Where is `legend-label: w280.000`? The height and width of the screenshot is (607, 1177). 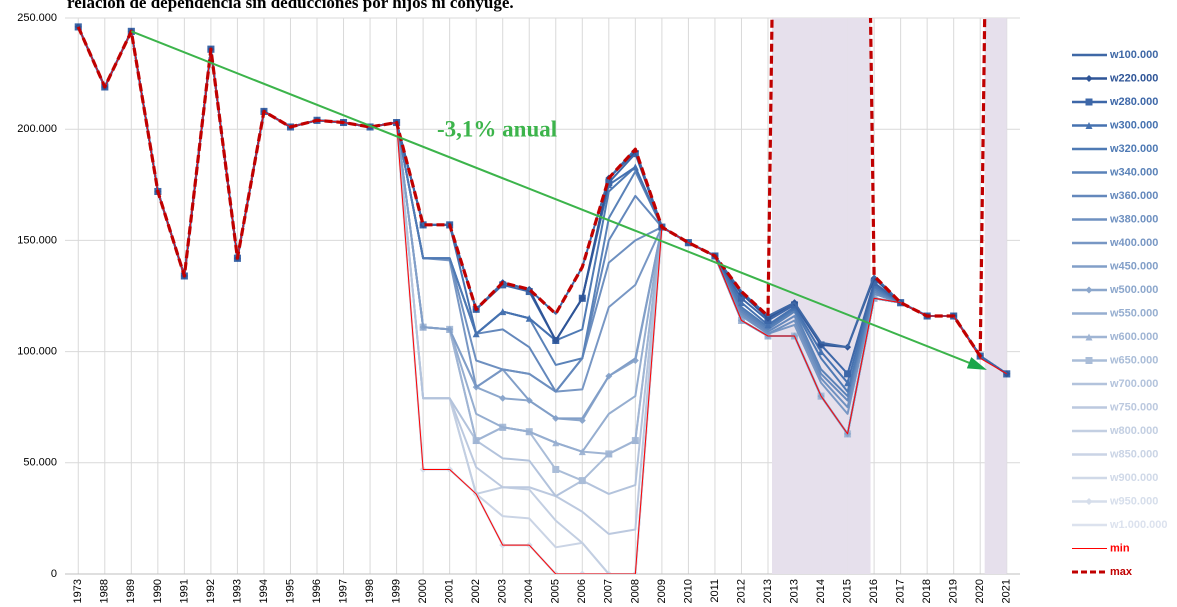
legend-label: w280.000 is located at coordinates (1133, 102).